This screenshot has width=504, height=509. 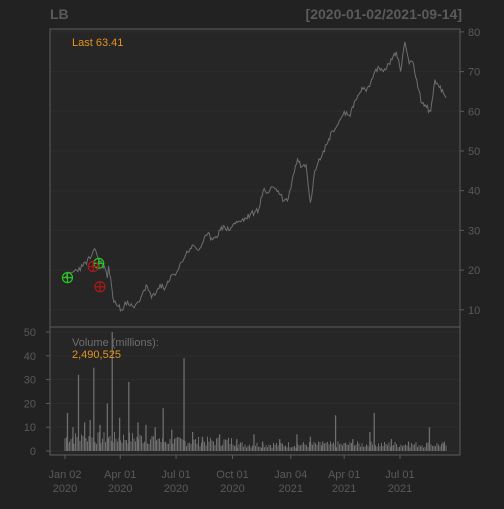 What do you see at coordinates (30, 357) in the screenshot?
I see `volume-tick-label: 40` at bounding box center [30, 357].